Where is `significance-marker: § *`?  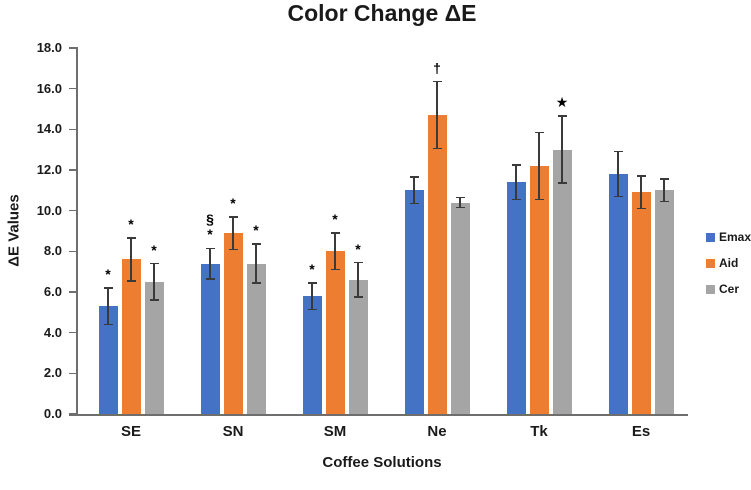
significance-marker: § * is located at coordinates (210, 227).